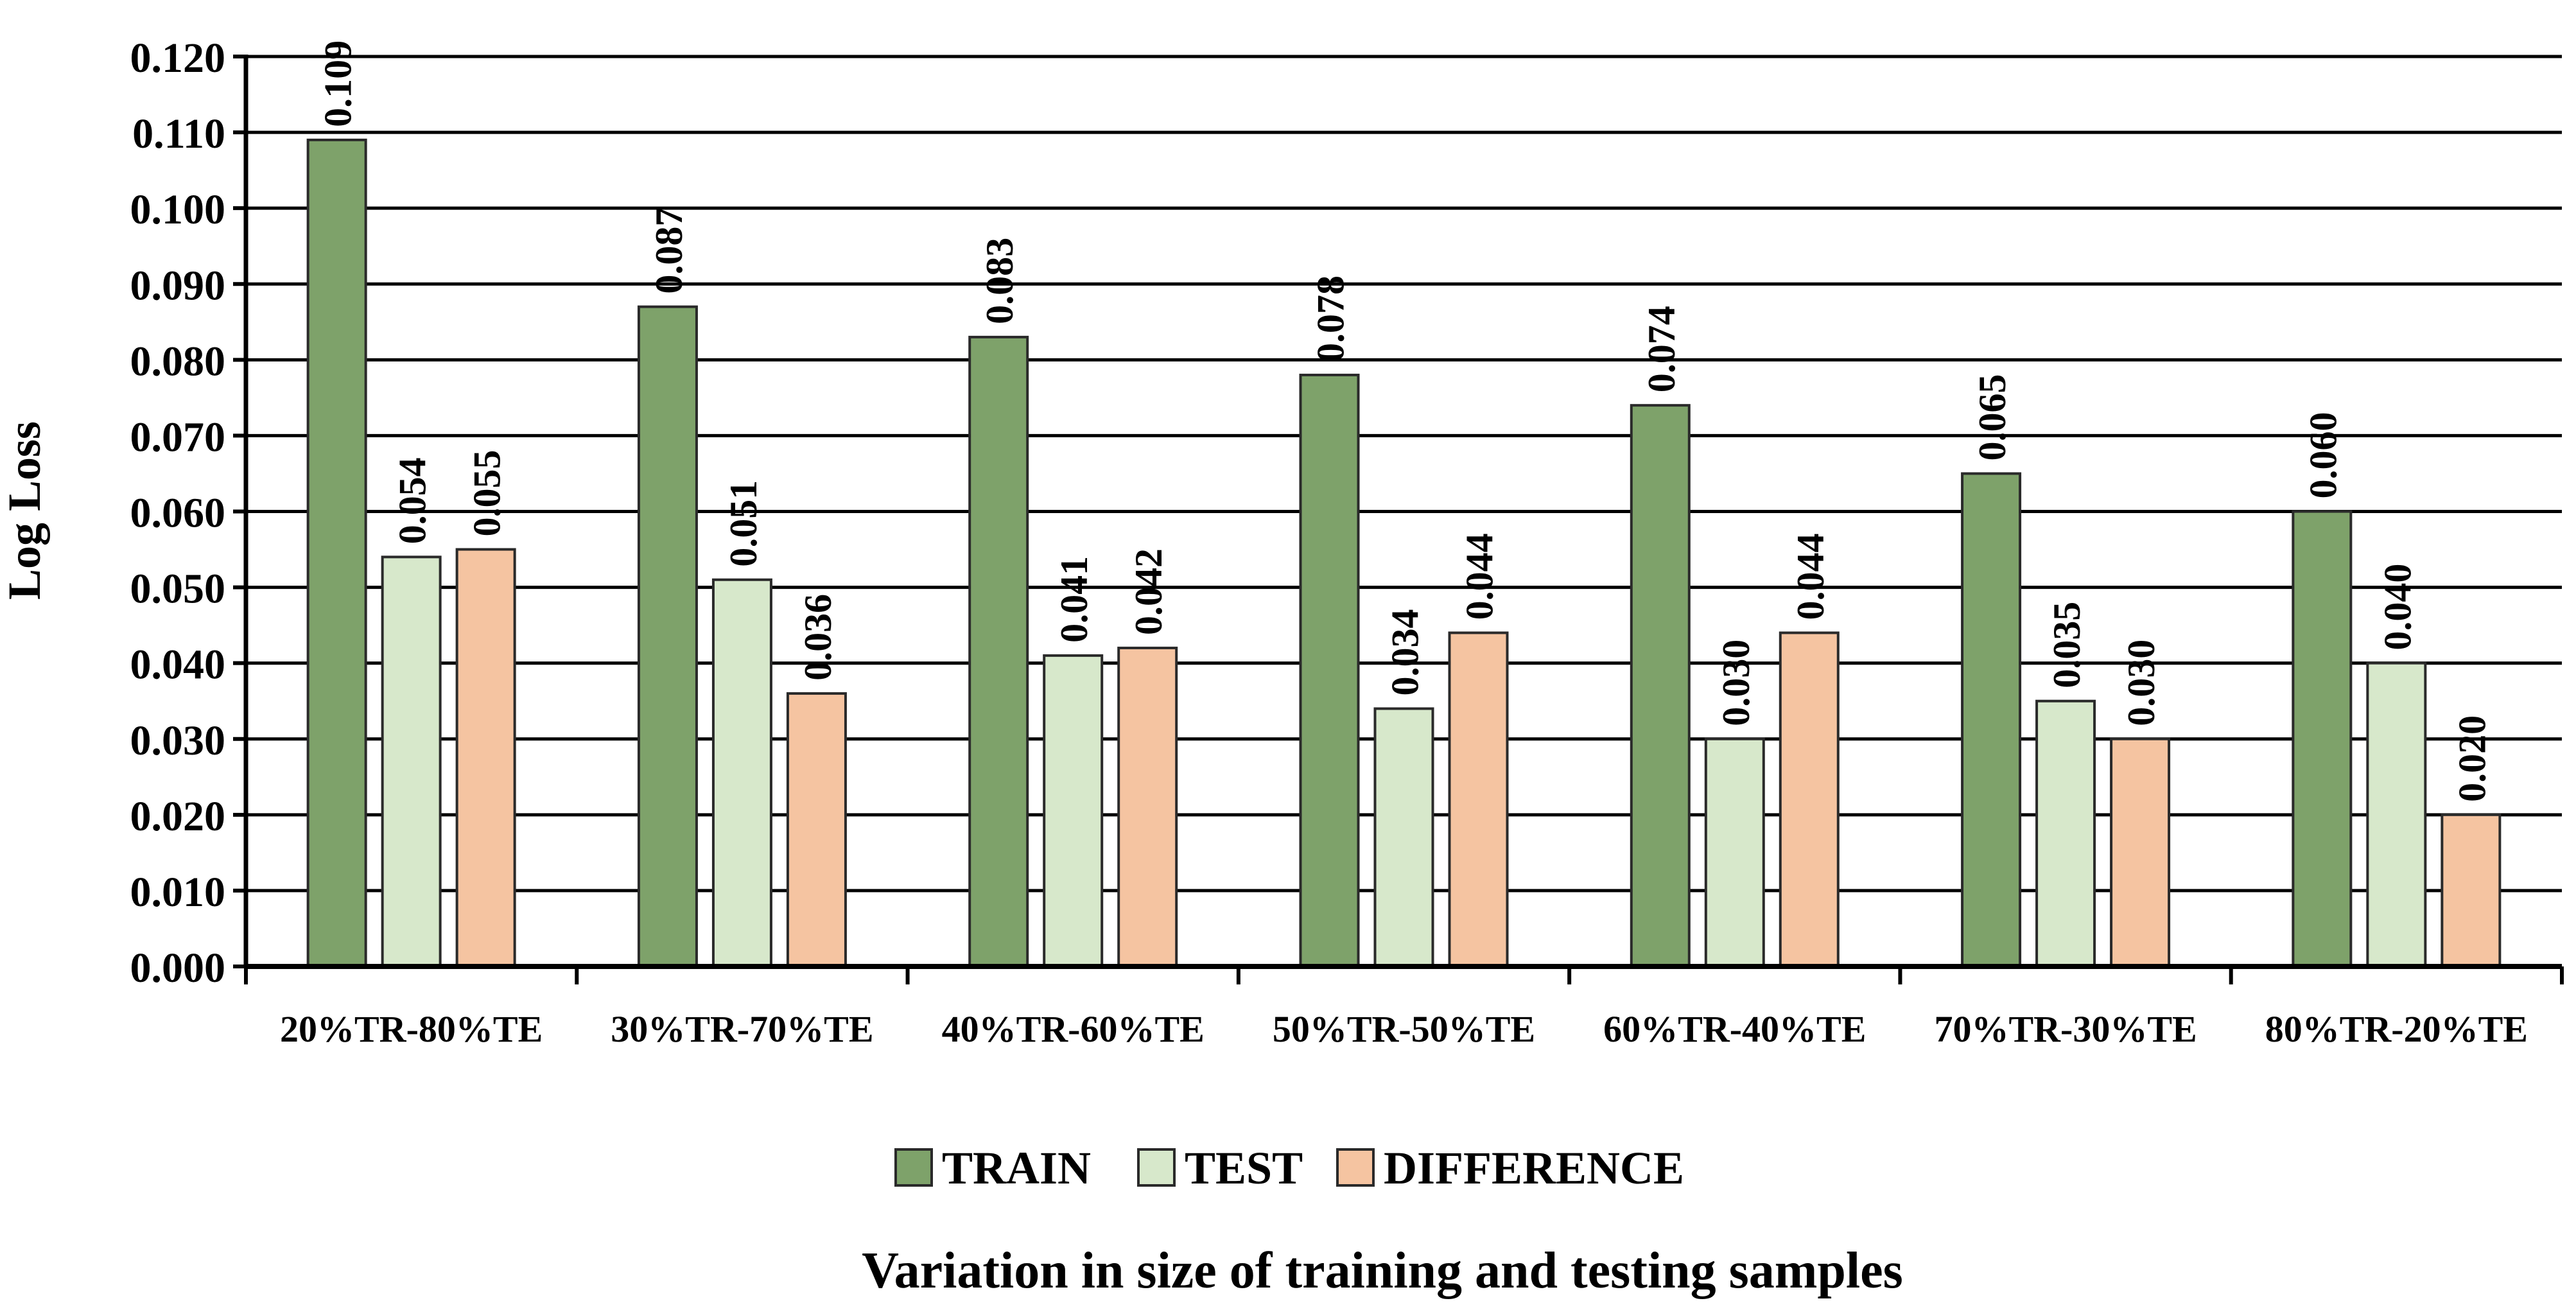 Image resolution: width=2576 pixels, height=1310 pixels. I want to click on y-tick-label: 0.110, so click(178, 133).